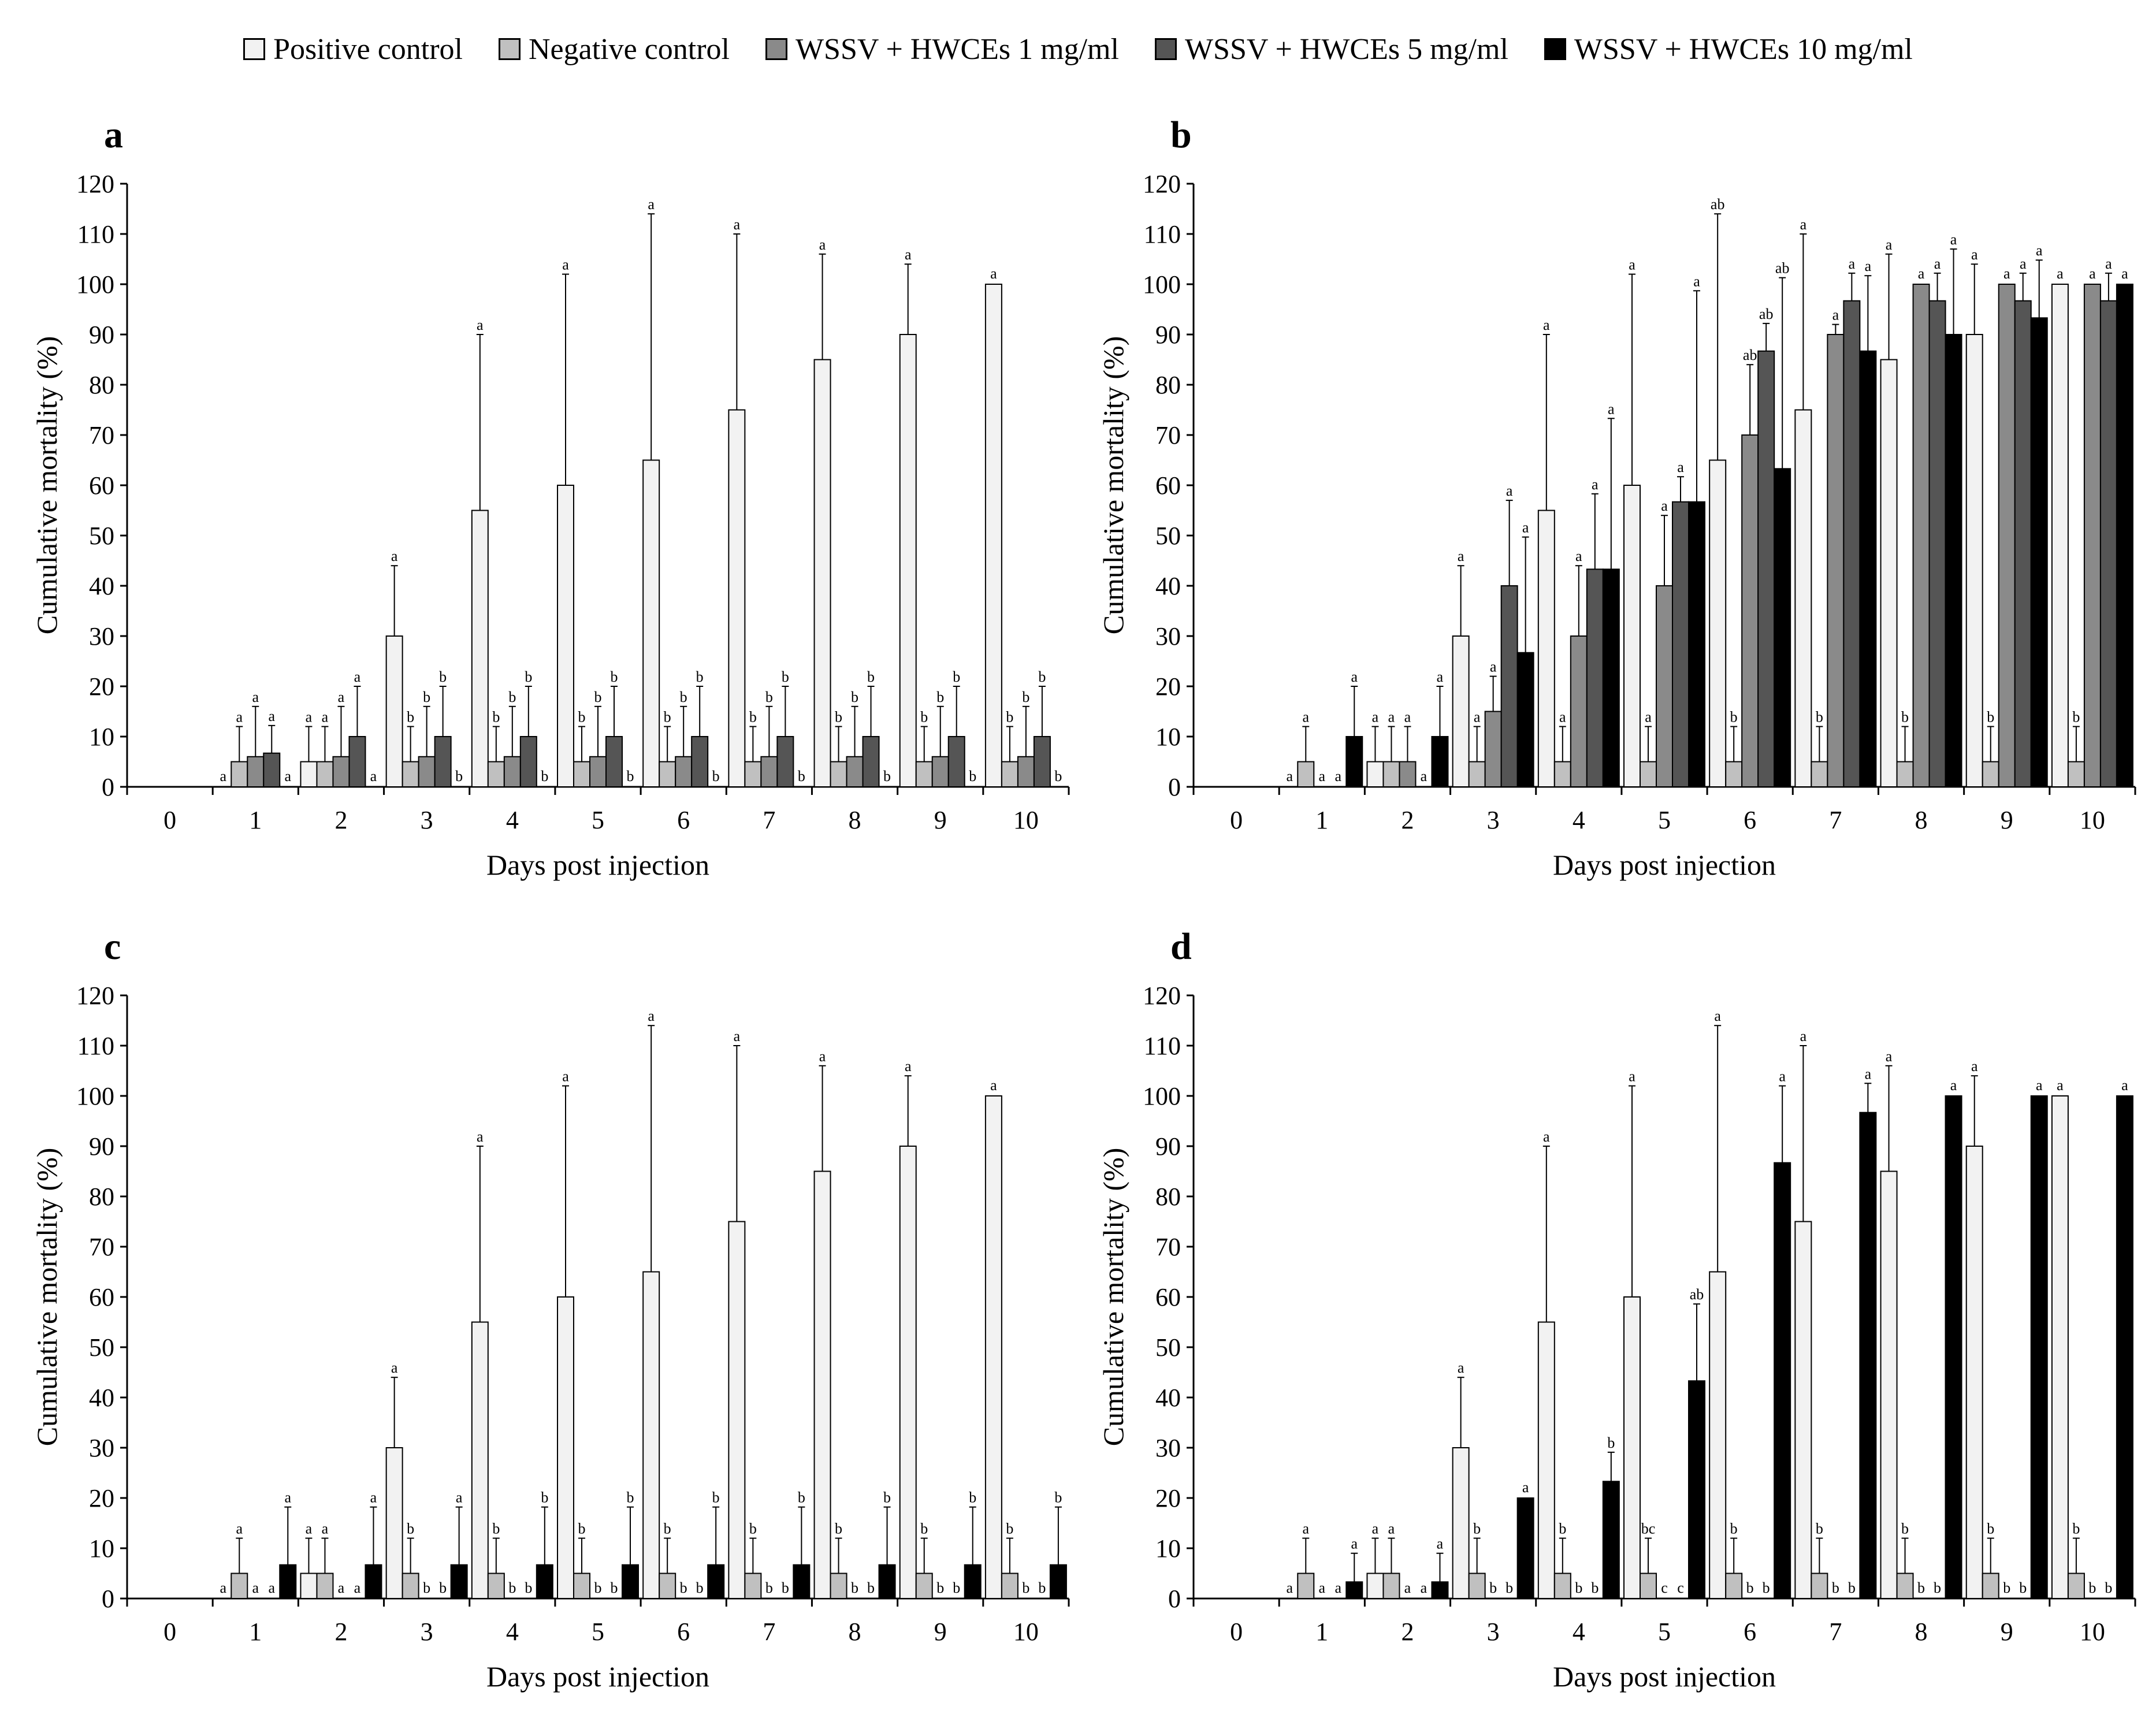  What do you see at coordinates (1026, 1632) in the screenshot?
I see `x-tick-label: 10` at bounding box center [1026, 1632].